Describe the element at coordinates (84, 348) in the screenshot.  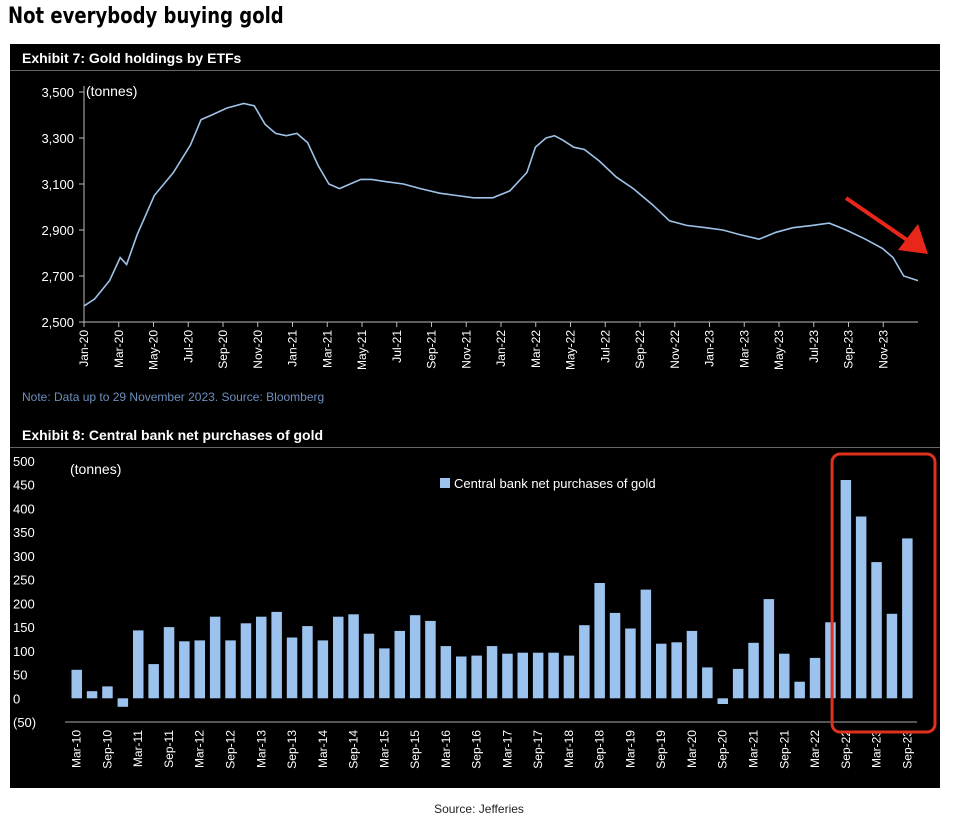
I see `x-tick-label: Jan-20` at that location.